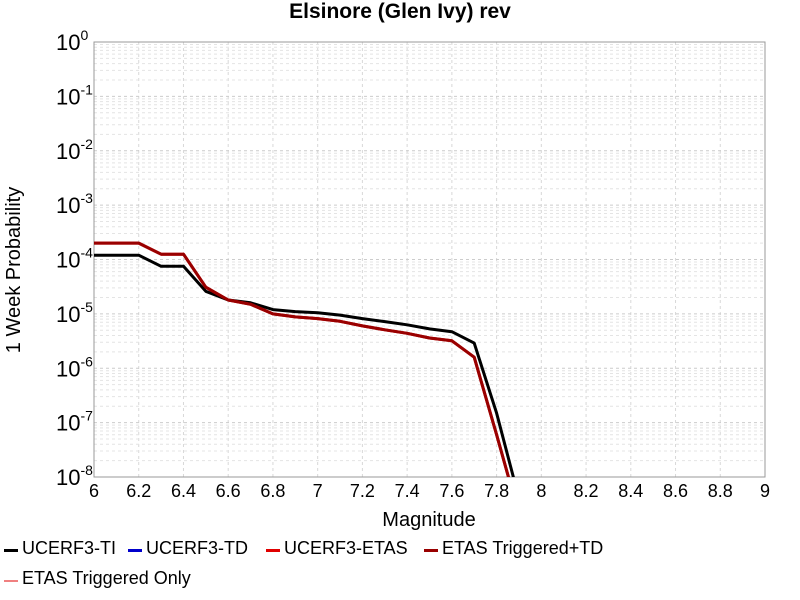  I want to click on x-tick-label: 8.2, so click(586, 491).